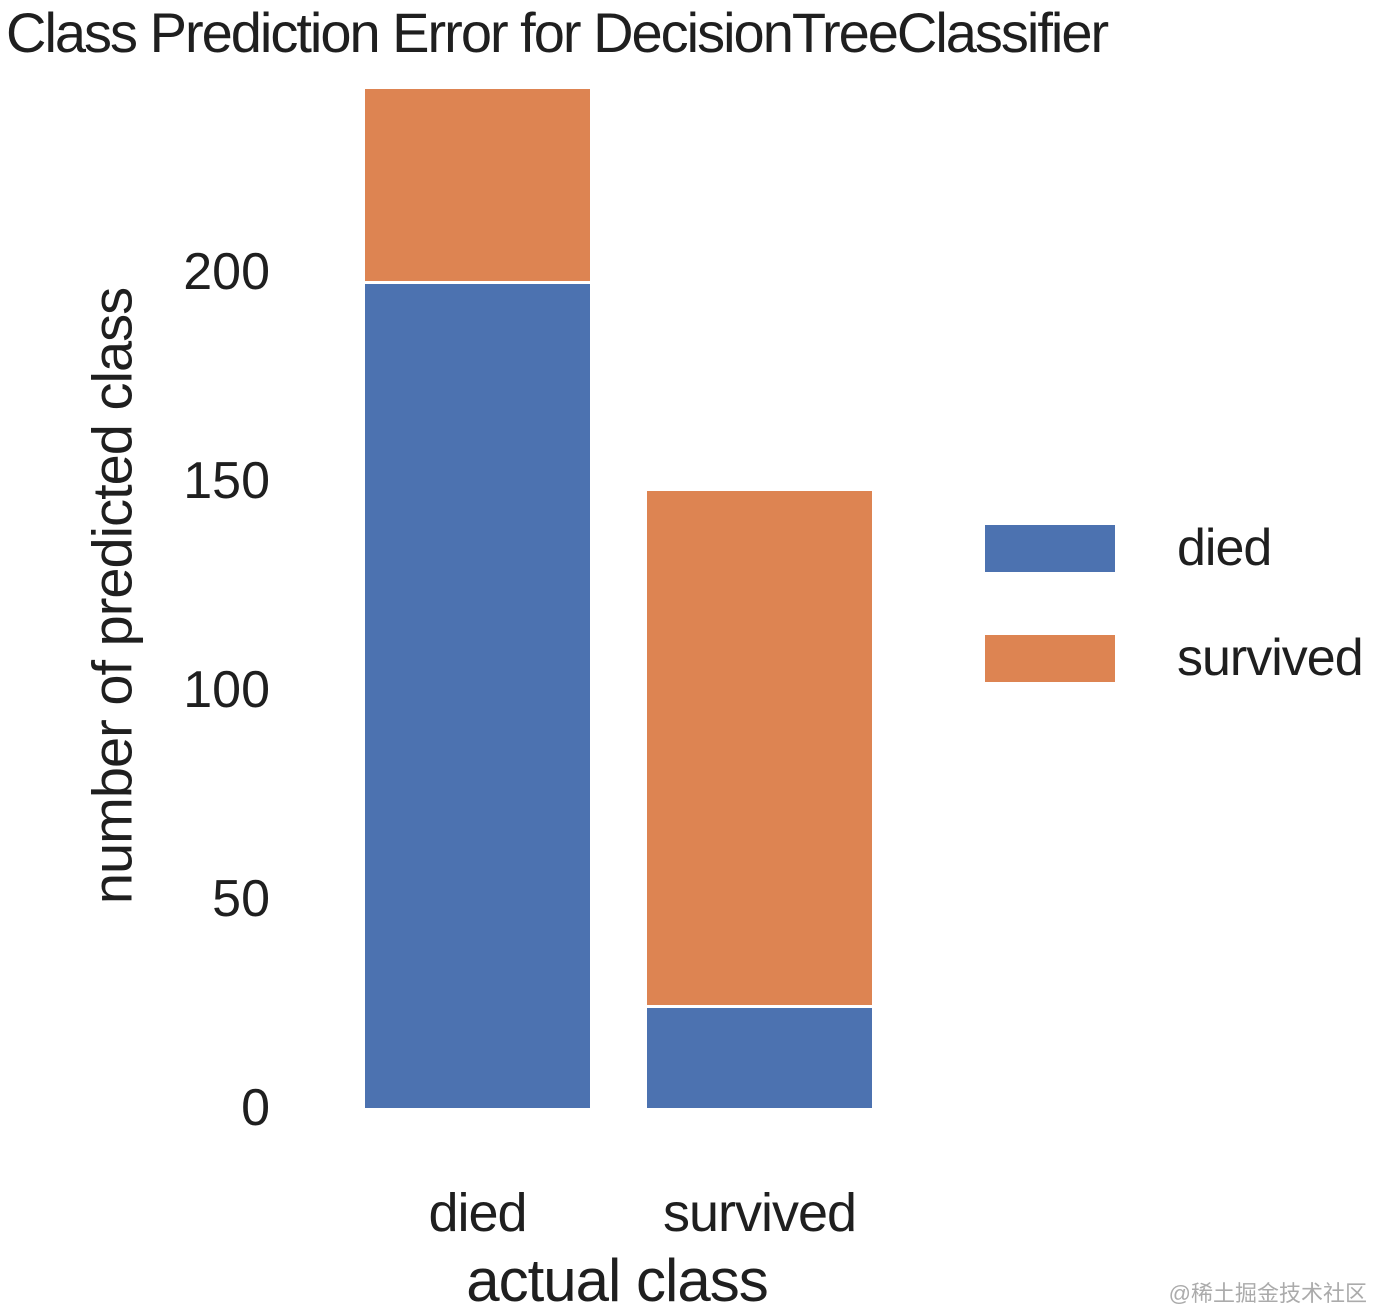  What do you see at coordinates (1174, 548) in the screenshot?
I see `legend-item: died` at bounding box center [1174, 548].